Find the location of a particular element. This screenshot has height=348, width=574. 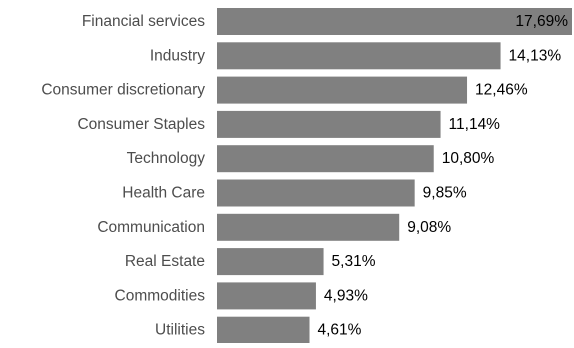

category-label-4: Technology is located at coordinates (166, 158).